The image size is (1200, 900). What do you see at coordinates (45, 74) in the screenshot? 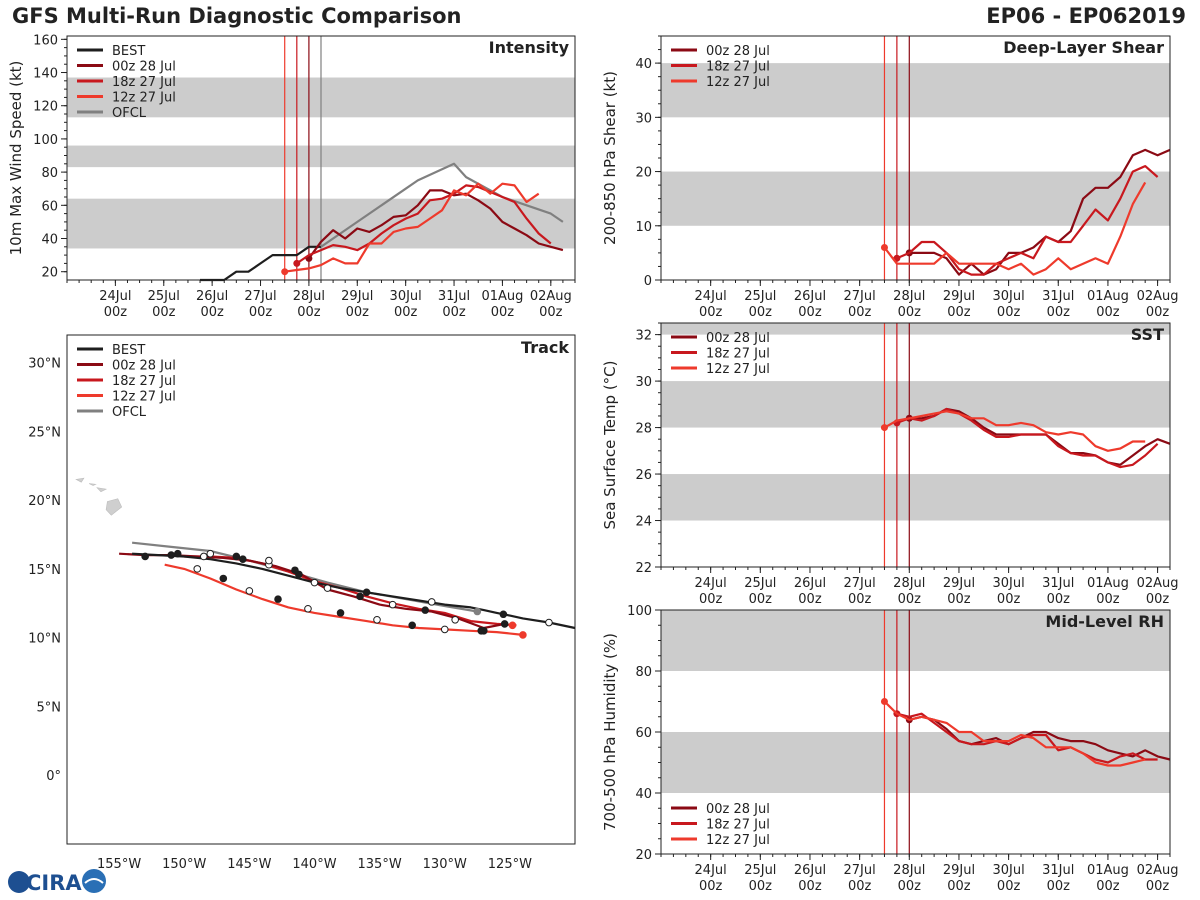
I see `intensity-y-tick-label: 140` at bounding box center [45, 74].